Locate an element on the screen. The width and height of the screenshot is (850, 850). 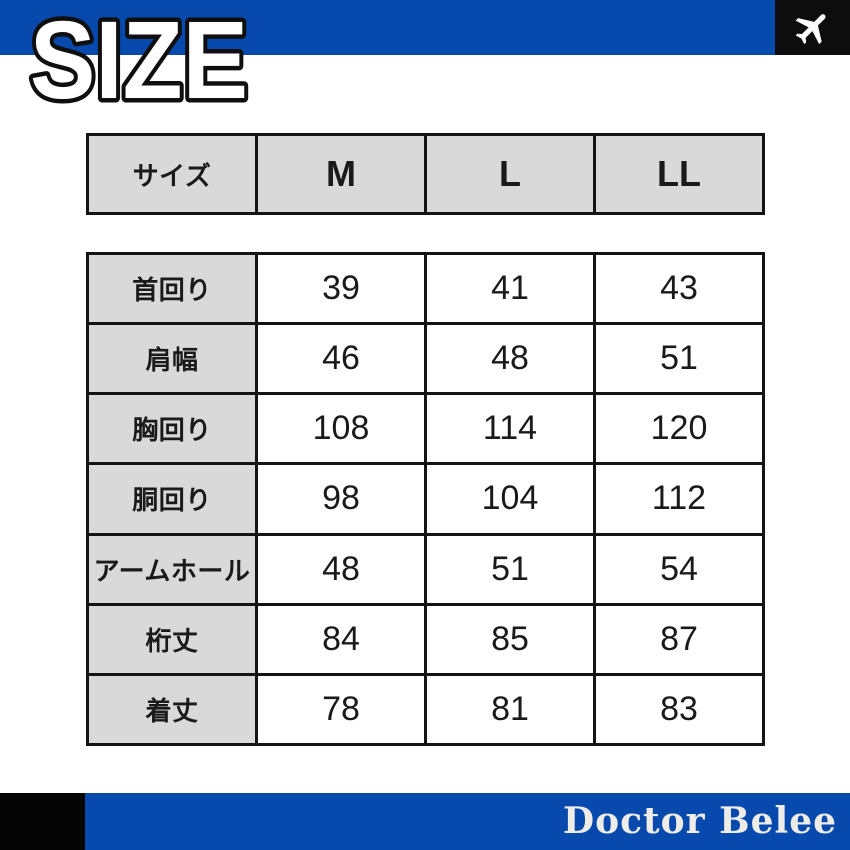
size-header-table: サイズ M L LL is located at coordinates (425, 174).